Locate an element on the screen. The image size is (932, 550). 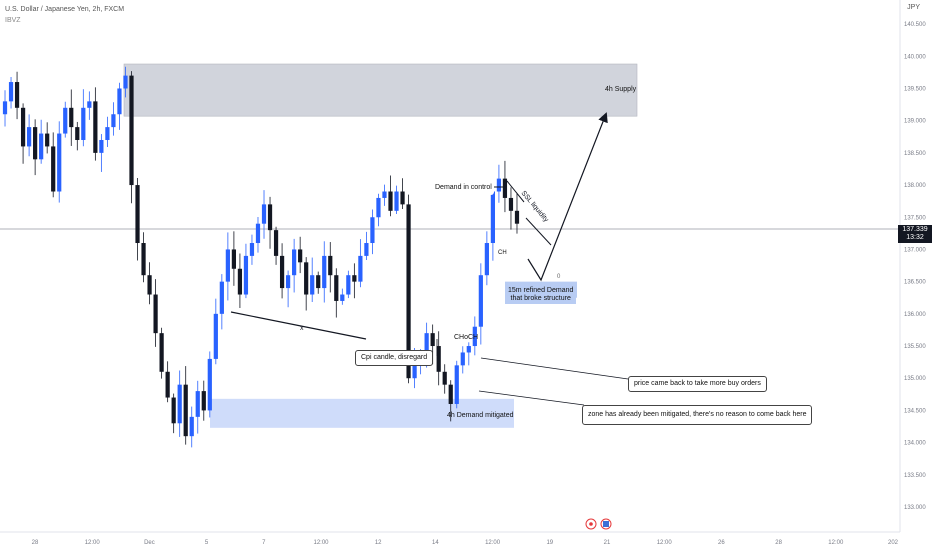
ch-label: CH is located at coordinates (502, 253).